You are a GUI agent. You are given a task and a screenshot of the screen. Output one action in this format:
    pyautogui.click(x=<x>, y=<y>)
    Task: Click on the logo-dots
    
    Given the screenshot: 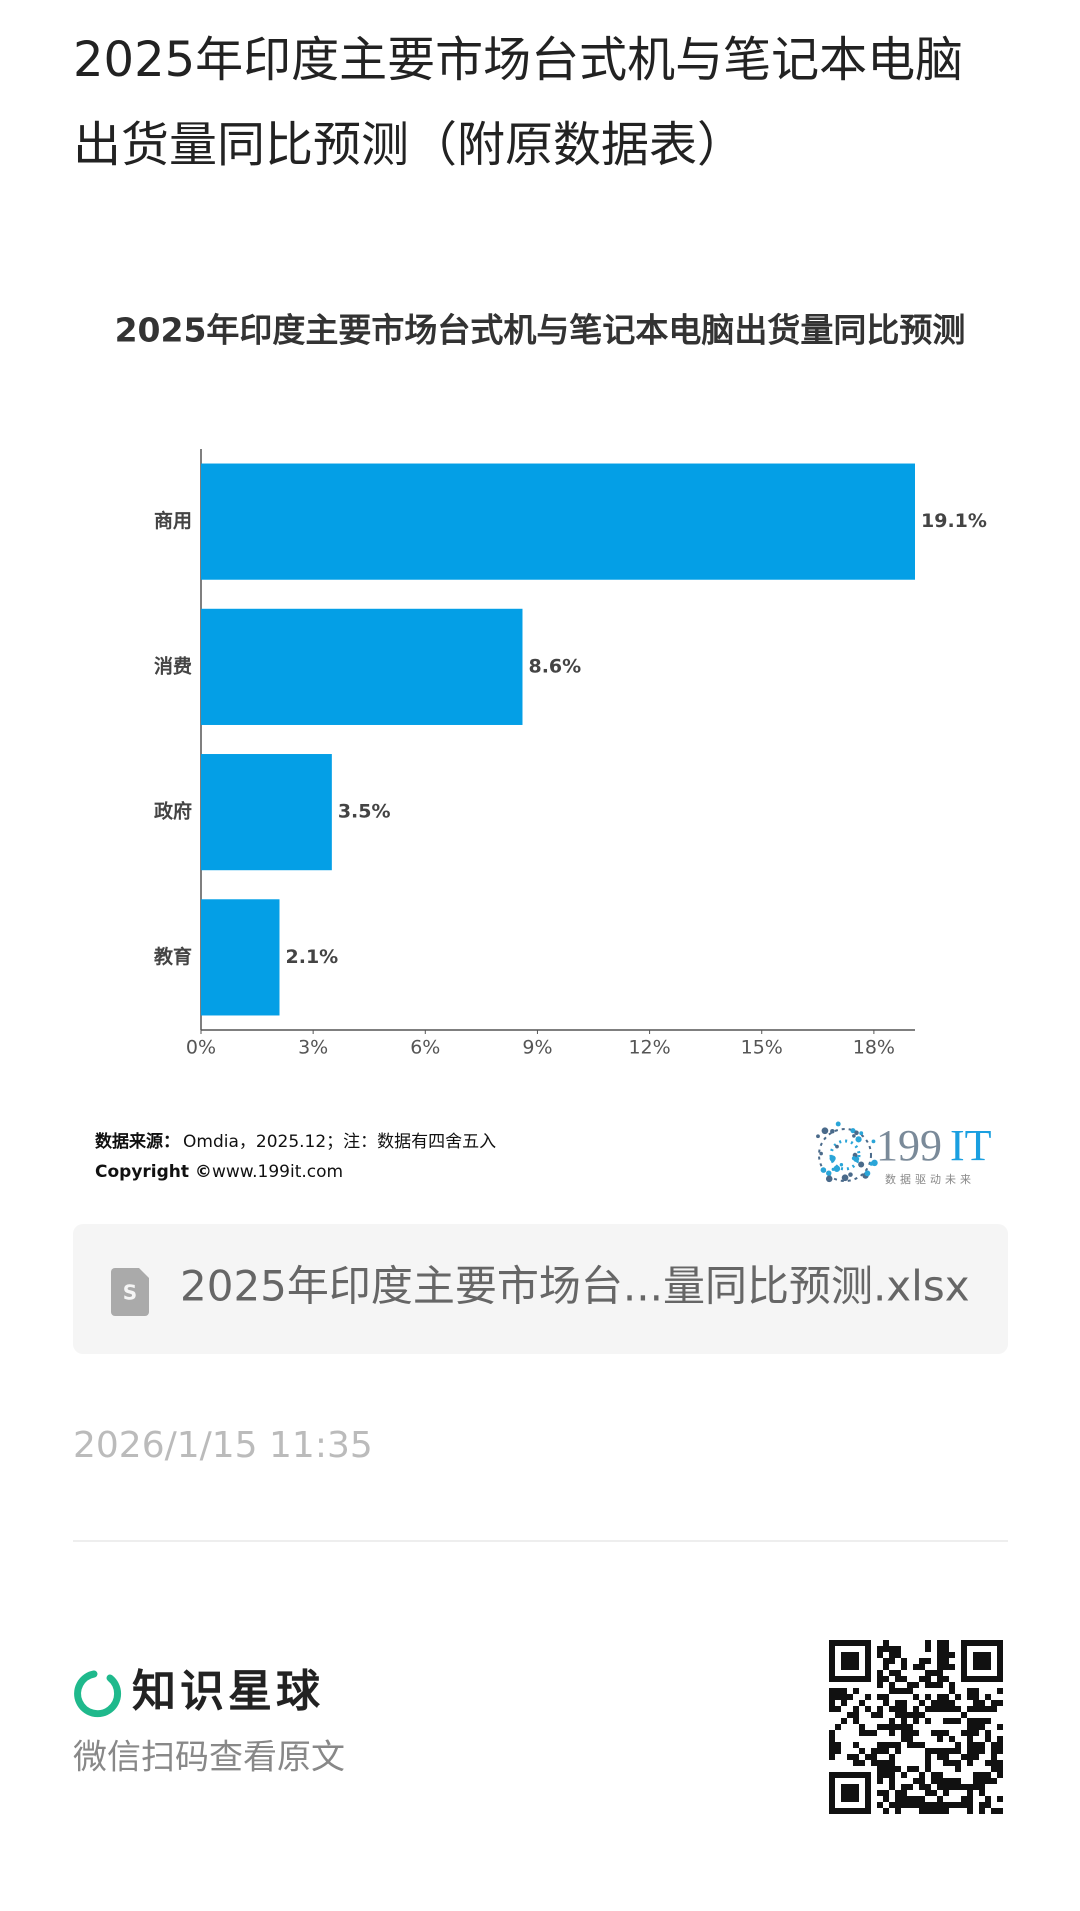 What is the action you would take?
    pyautogui.click(x=847, y=1152)
    